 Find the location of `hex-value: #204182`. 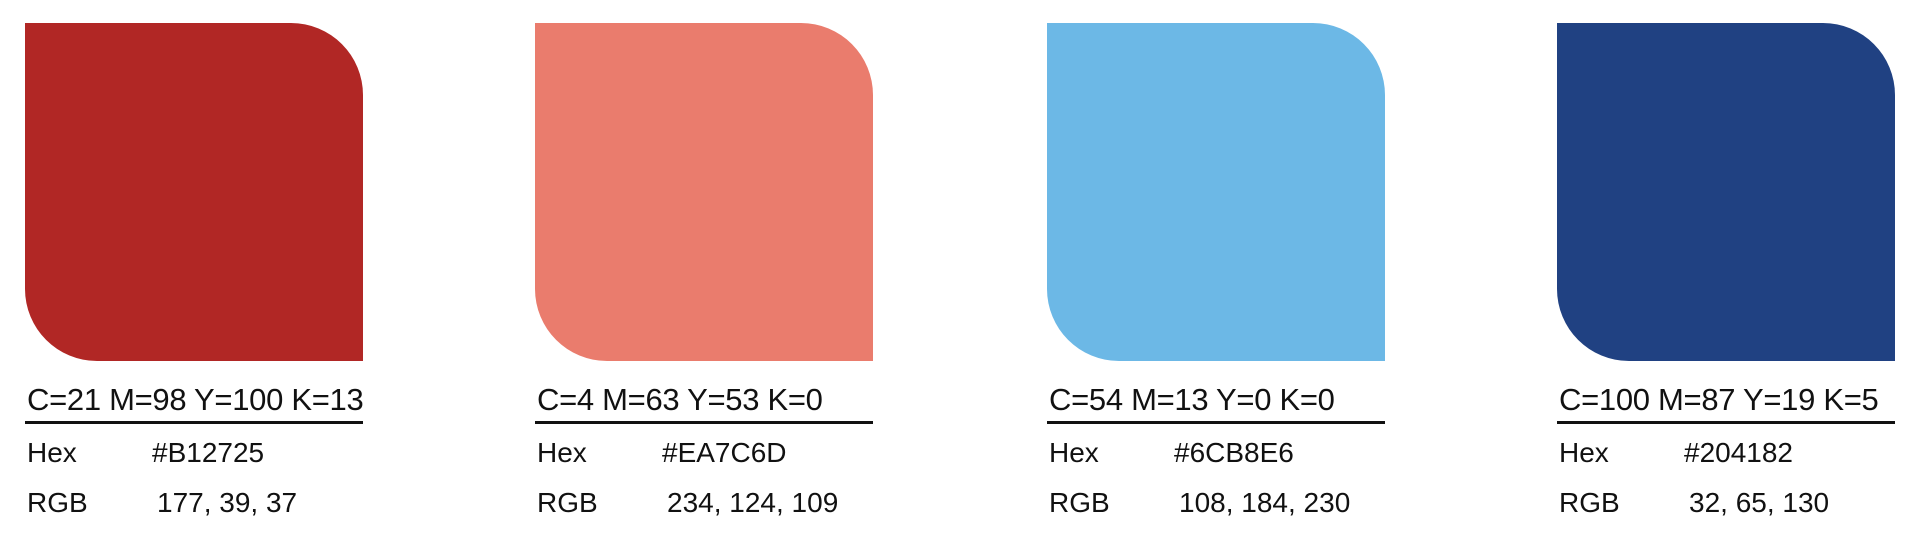

hex-value: #204182 is located at coordinates (1739, 452).